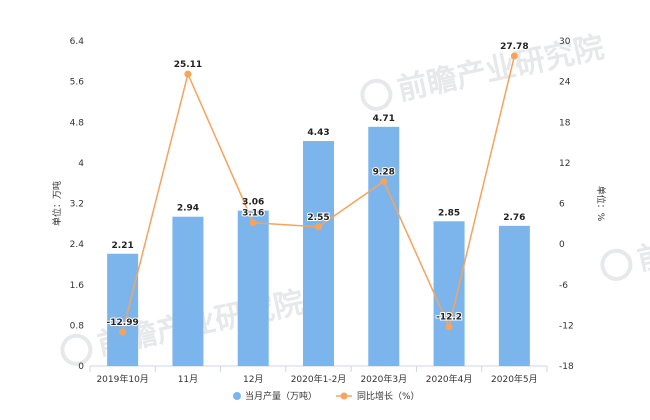 This screenshot has width=650, height=420. Describe the element at coordinates (514, 218) in the screenshot. I see `bar-data-label: 2.76` at that location.